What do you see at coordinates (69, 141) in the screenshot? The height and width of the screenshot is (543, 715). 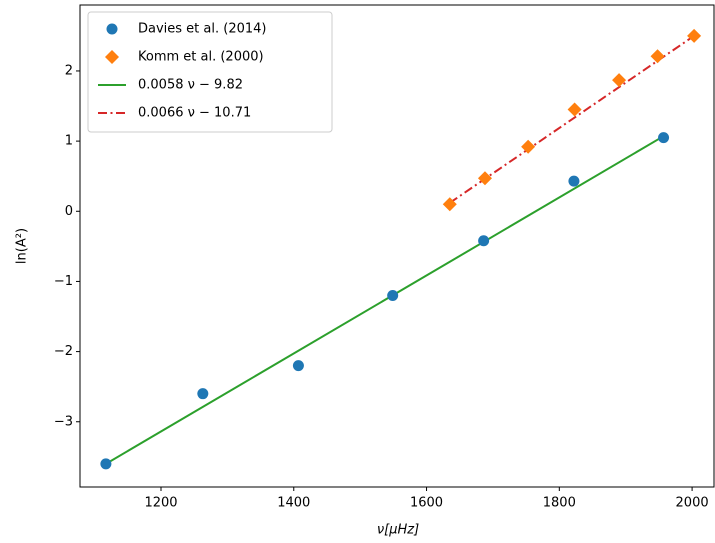 I see `y-tick-label: 1` at bounding box center [69, 141].